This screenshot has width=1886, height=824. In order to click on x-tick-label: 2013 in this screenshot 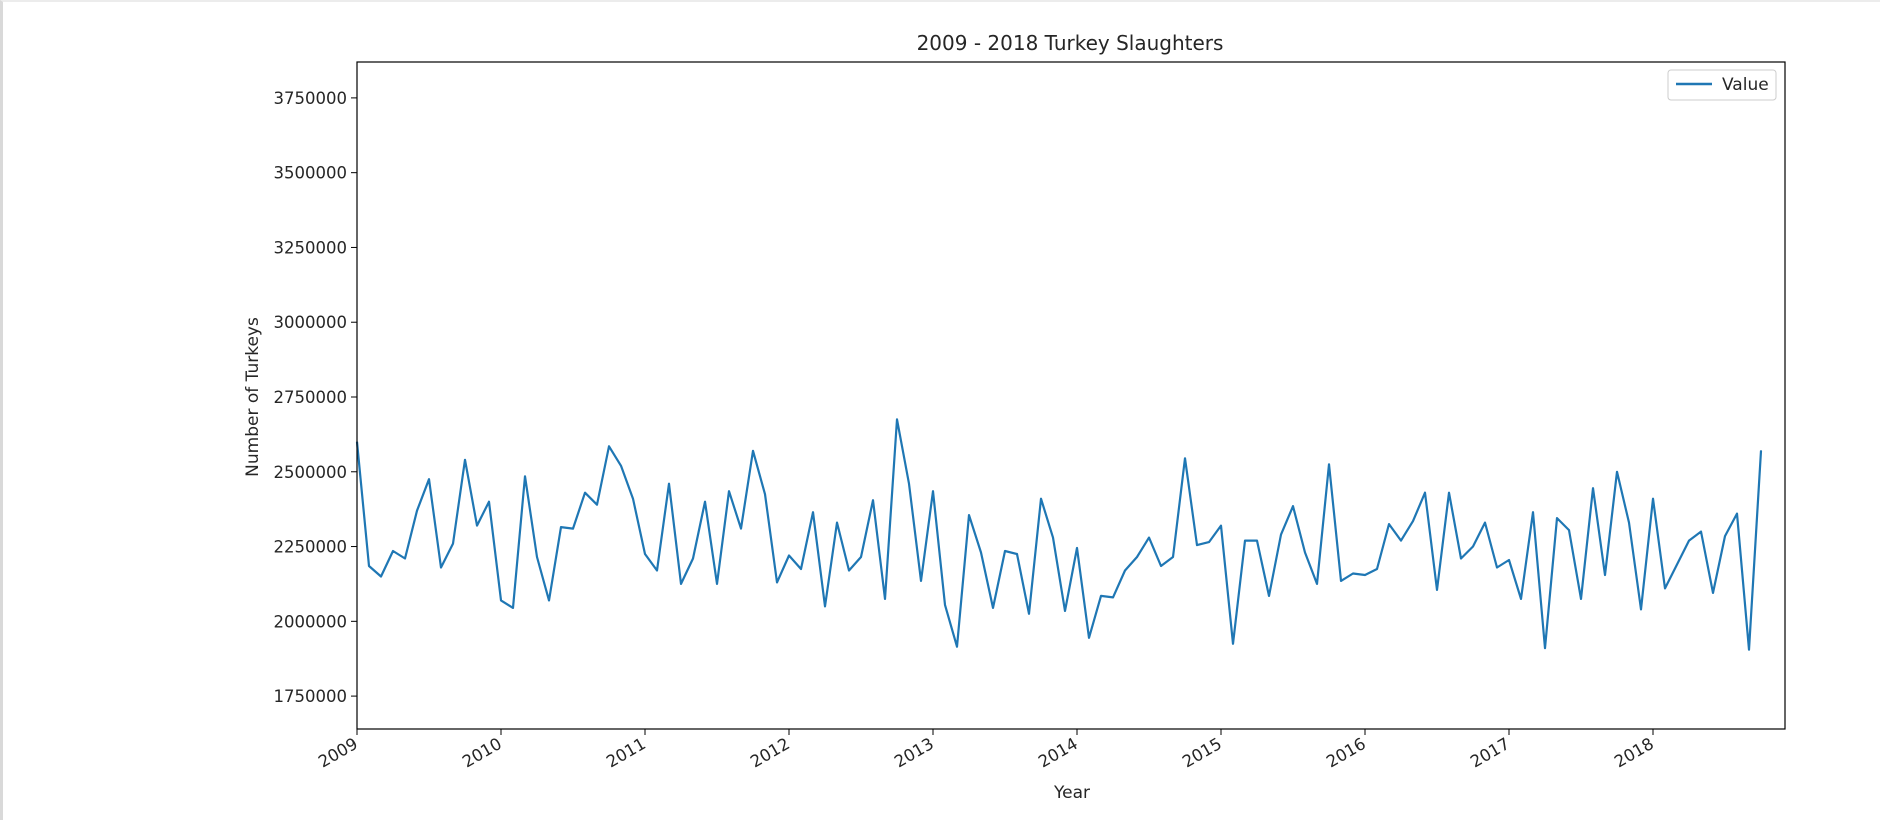, I will do `click(914, 752)`.